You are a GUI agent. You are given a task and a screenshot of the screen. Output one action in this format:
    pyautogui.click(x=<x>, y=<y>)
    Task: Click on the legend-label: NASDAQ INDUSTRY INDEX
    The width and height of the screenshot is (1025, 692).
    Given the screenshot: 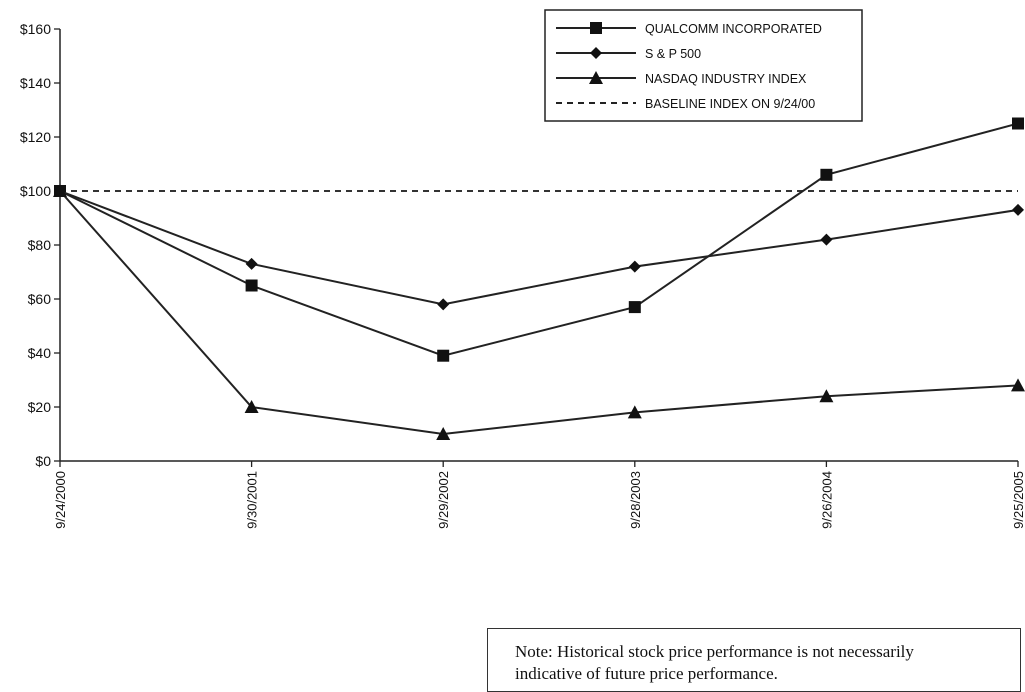 What is the action you would take?
    pyautogui.click(x=726, y=79)
    